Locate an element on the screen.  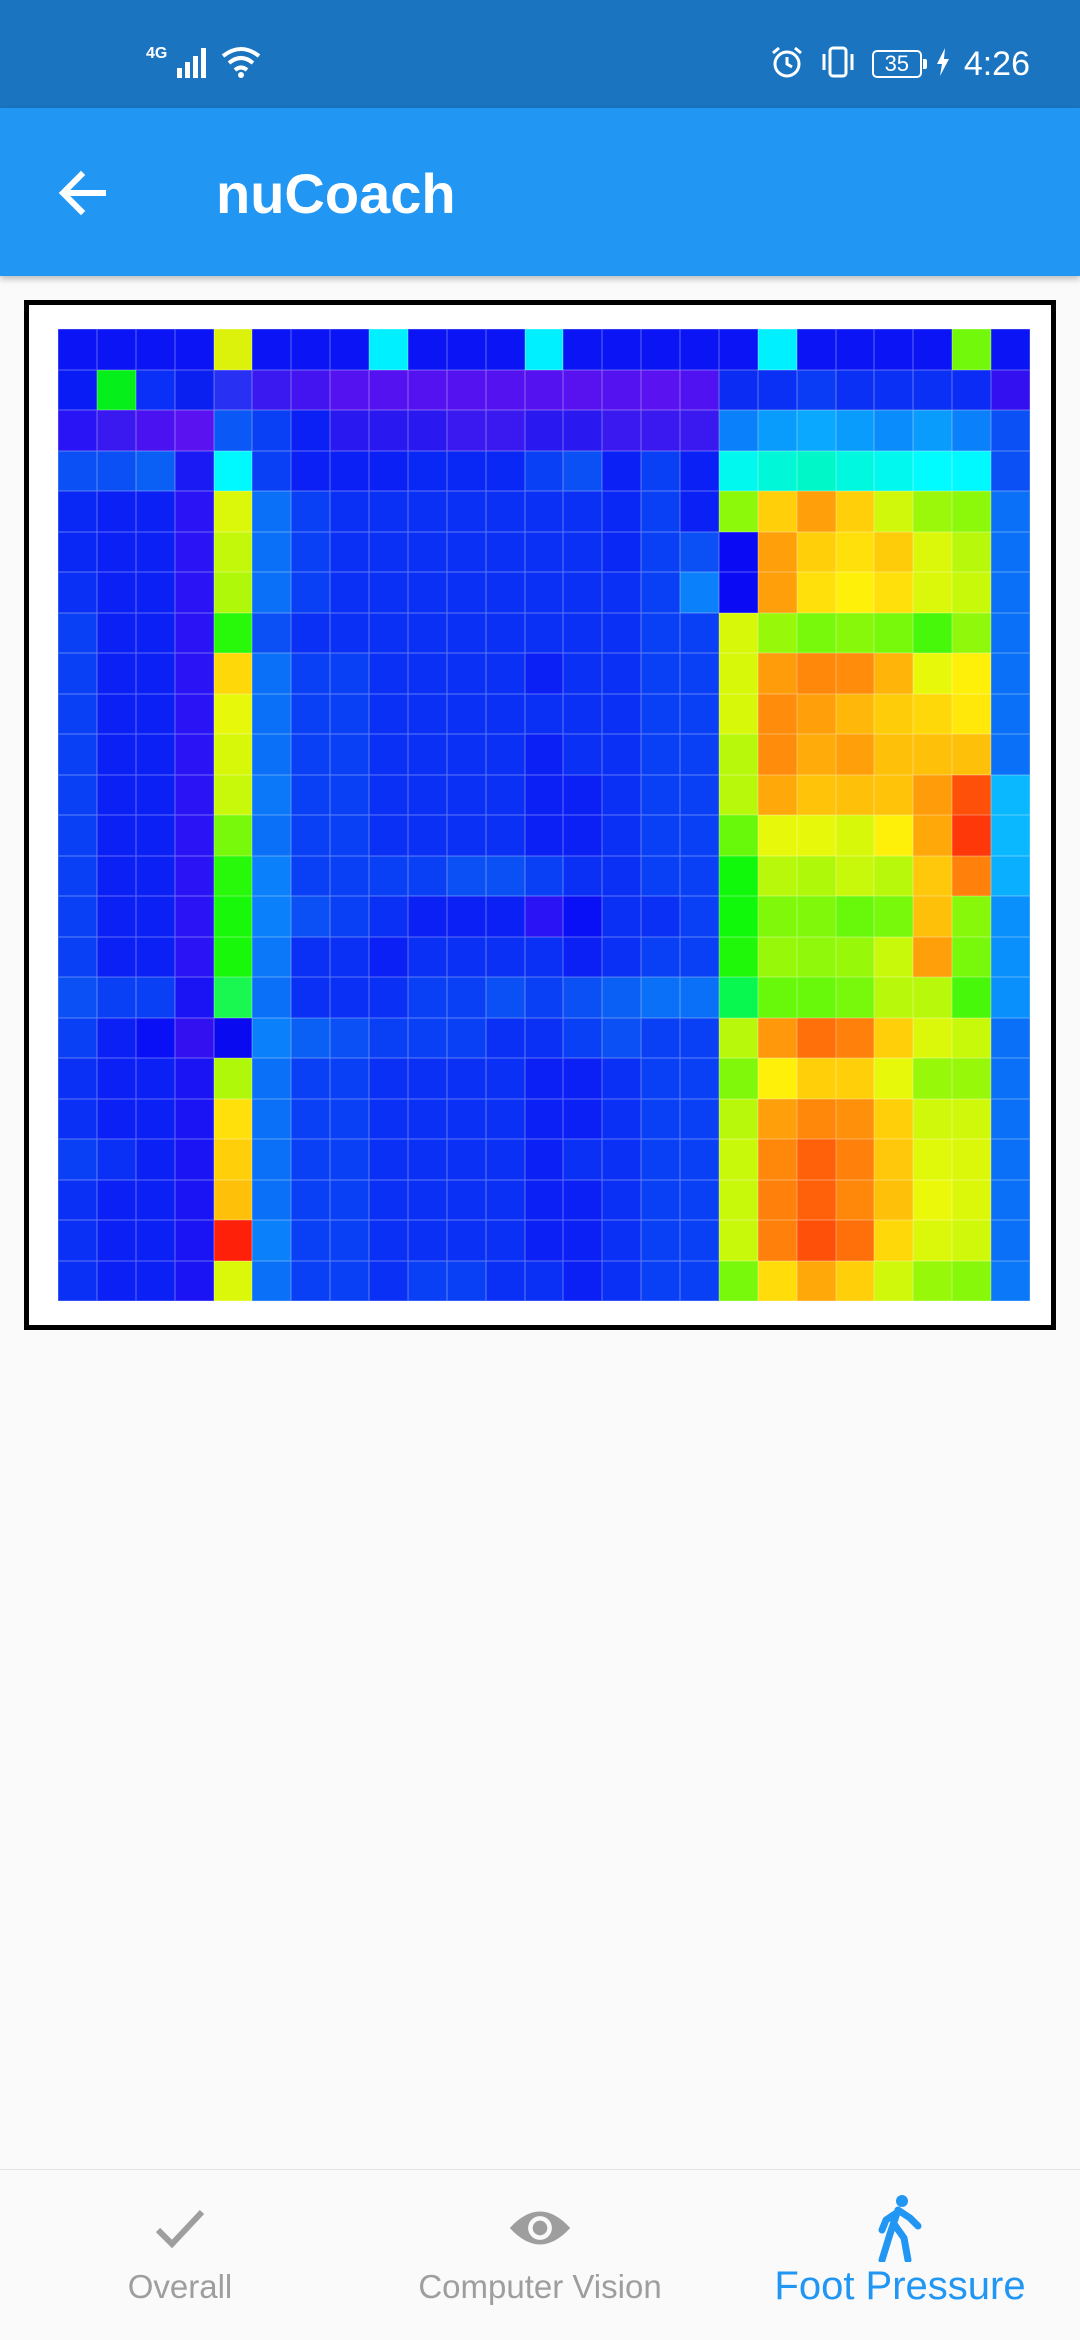
nav-overall: Overall is located at coordinates (180, 2255).